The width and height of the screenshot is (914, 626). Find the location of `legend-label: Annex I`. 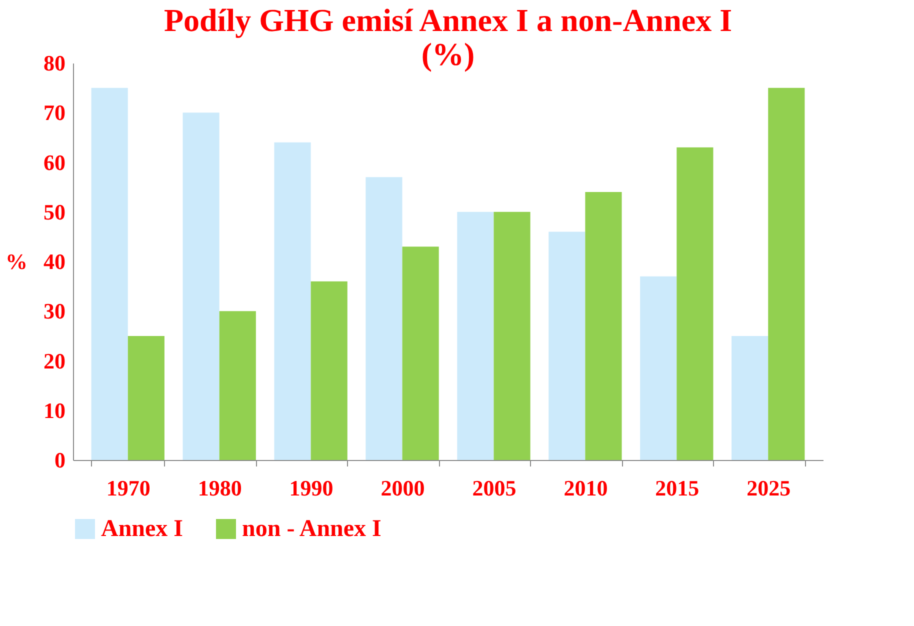

legend-label: Annex I is located at coordinates (142, 529).